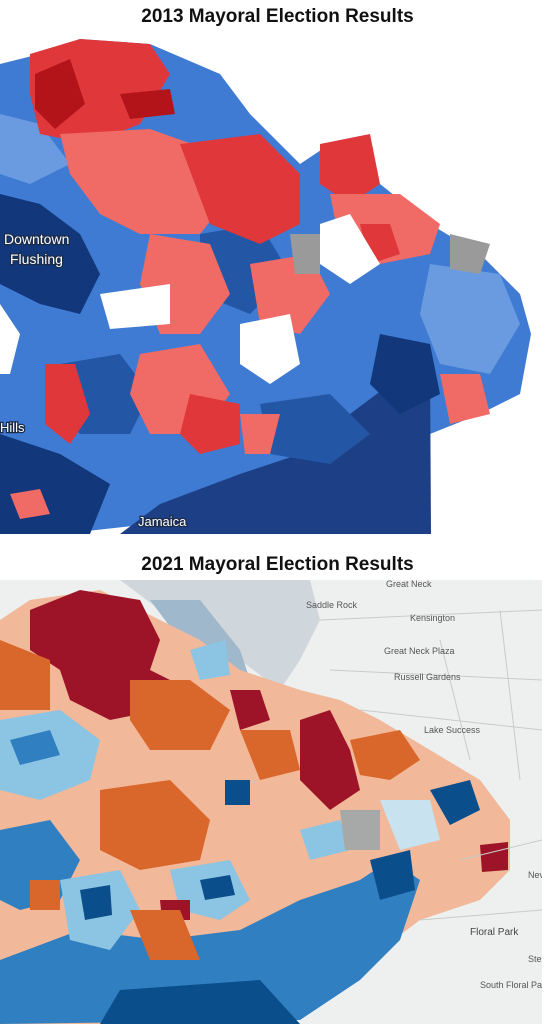 Image resolution: width=555 pixels, height=1024 pixels. I want to click on place-label: Saddle Rock, so click(332, 605).